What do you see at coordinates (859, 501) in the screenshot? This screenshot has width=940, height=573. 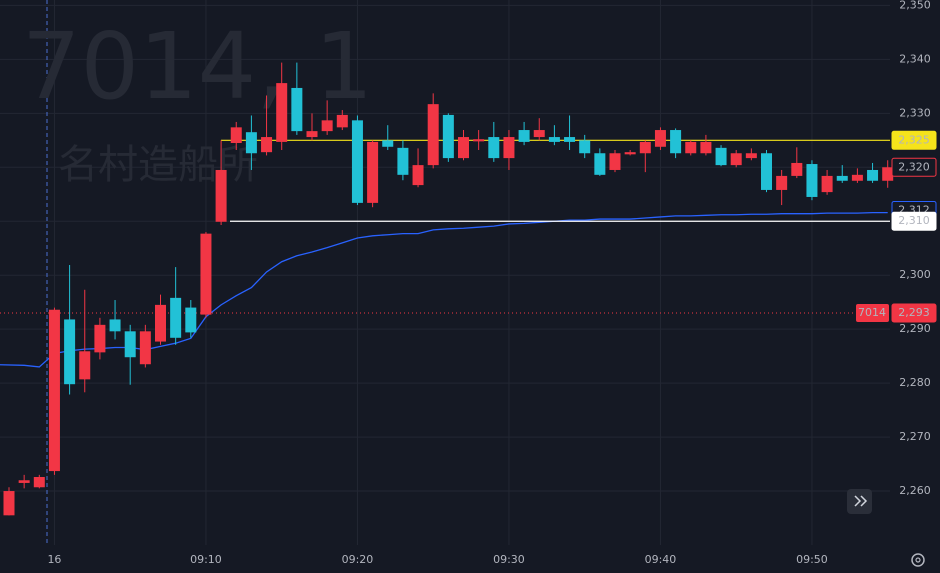 I see `scroll-button` at bounding box center [859, 501].